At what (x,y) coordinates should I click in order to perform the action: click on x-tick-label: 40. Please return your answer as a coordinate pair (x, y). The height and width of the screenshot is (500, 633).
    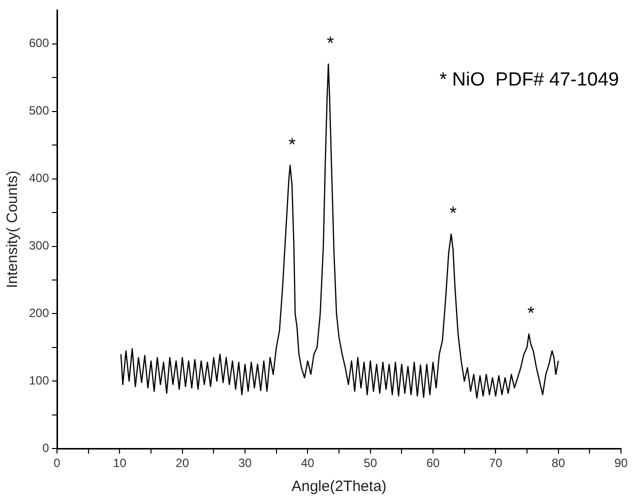
    Looking at the image, I should click on (308, 463).